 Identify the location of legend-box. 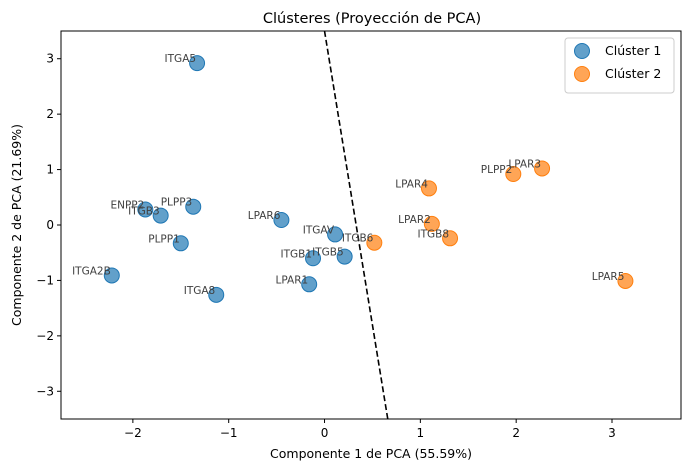
(619, 65).